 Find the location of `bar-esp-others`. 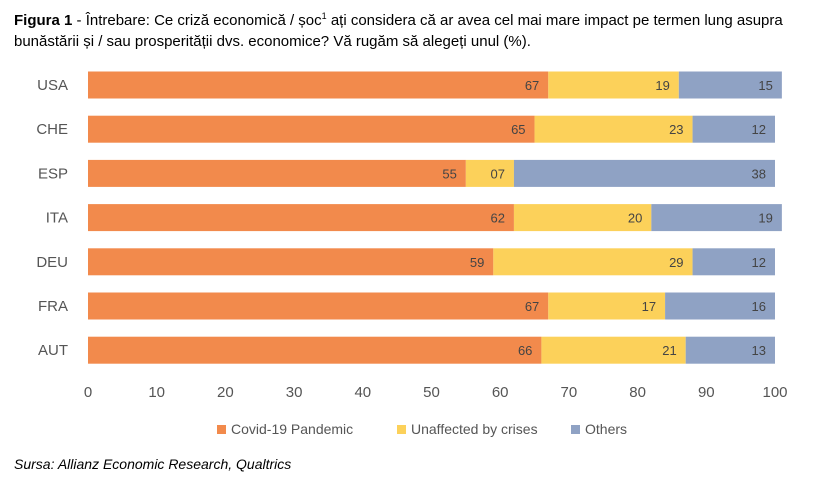

bar-esp-others is located at coordinates (644, 173).